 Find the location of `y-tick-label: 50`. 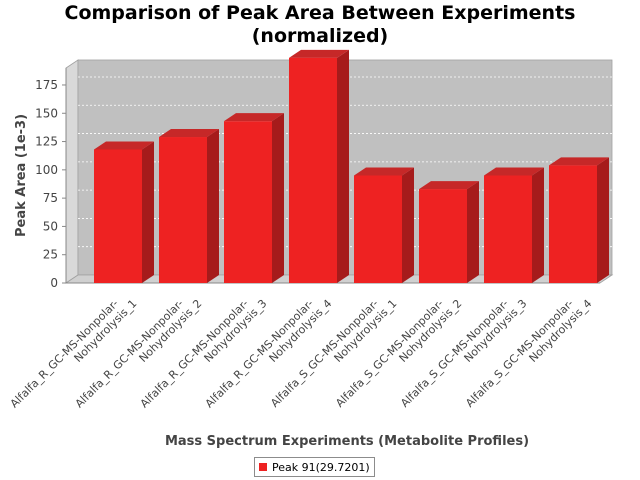

y-tick-label: 50 is located at coordinates (50, 226).